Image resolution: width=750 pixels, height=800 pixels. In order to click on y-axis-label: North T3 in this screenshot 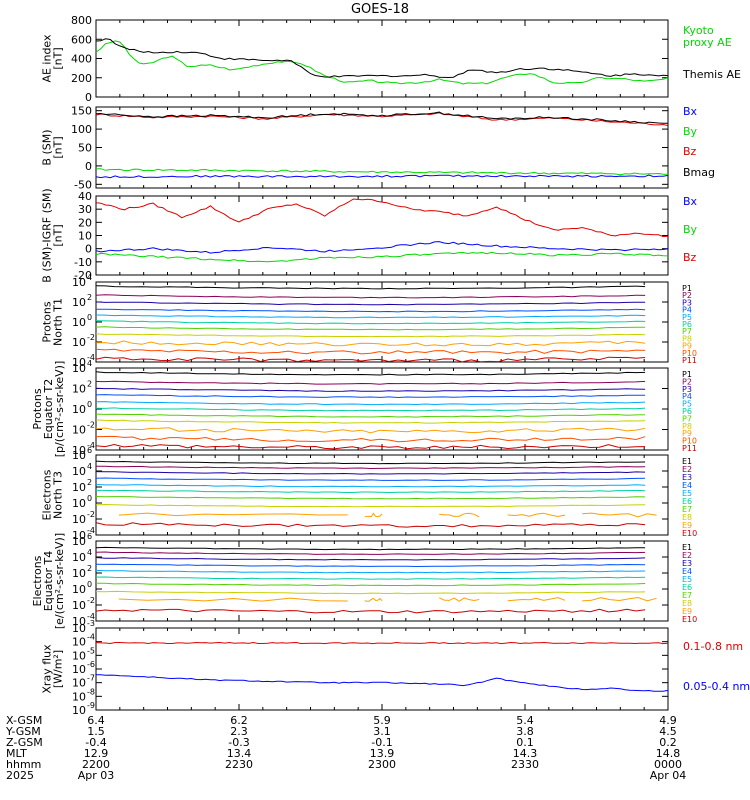, I will do `click(58, 495)`.